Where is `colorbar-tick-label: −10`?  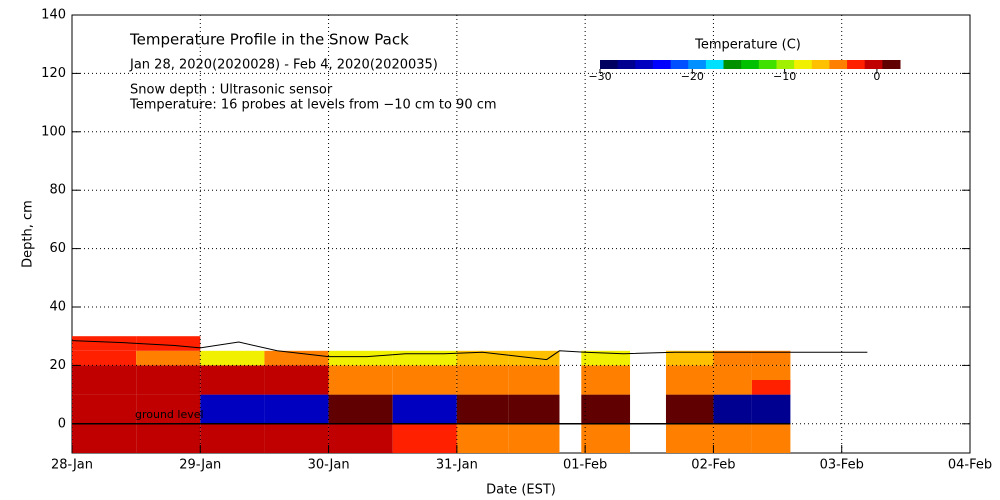
colorbar-tick-label: −10 is located at coordinates (784, 76).